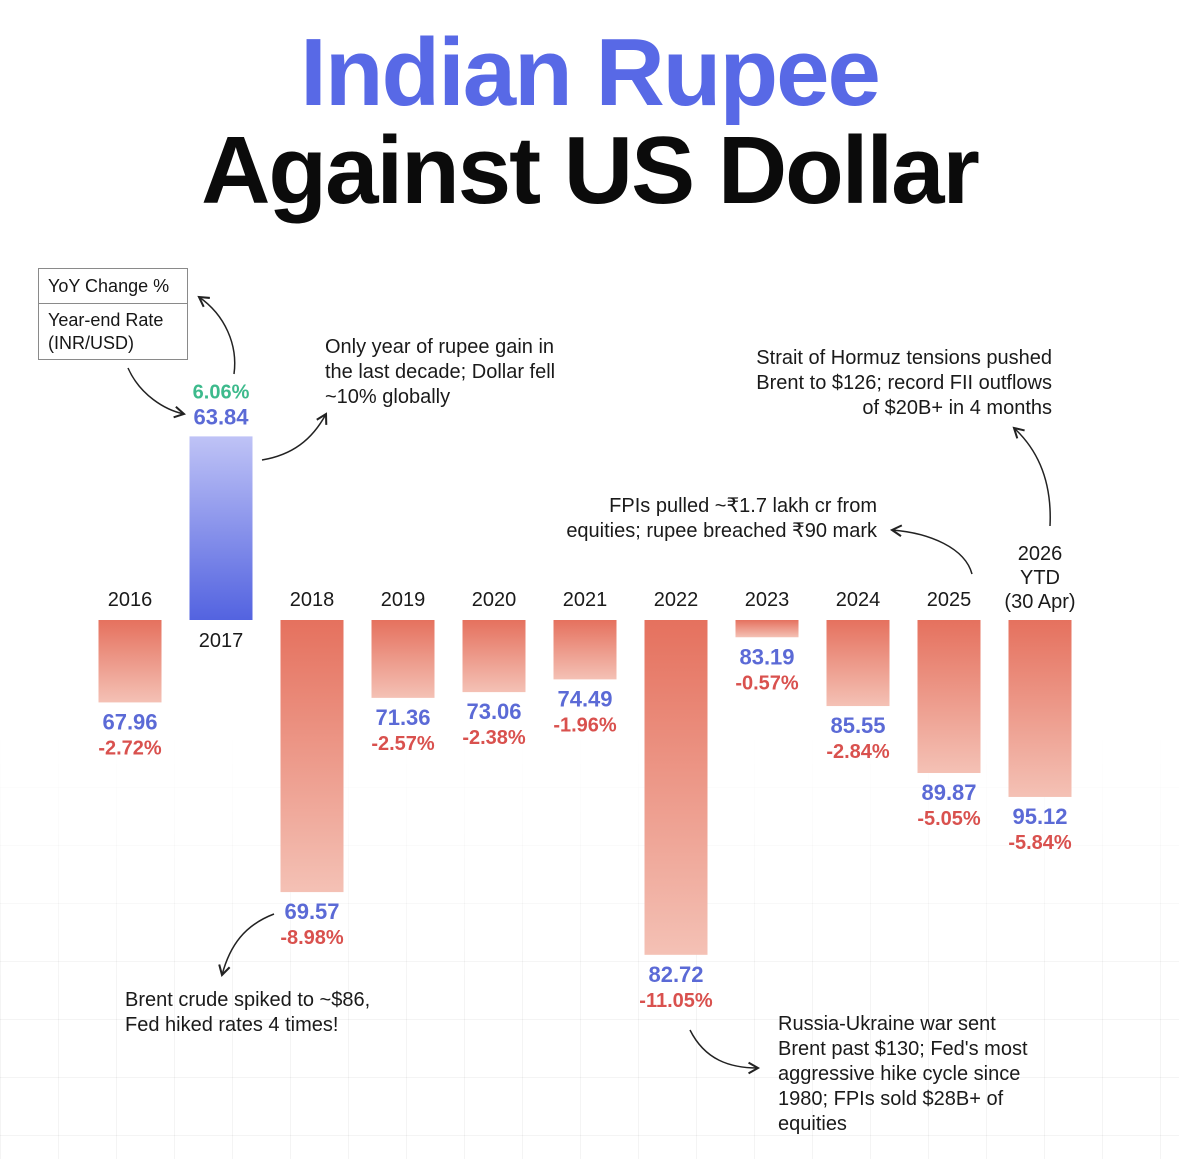 This screenshot has height=1159, width=1179. I want to click on bar-2018, so click(312, 756).